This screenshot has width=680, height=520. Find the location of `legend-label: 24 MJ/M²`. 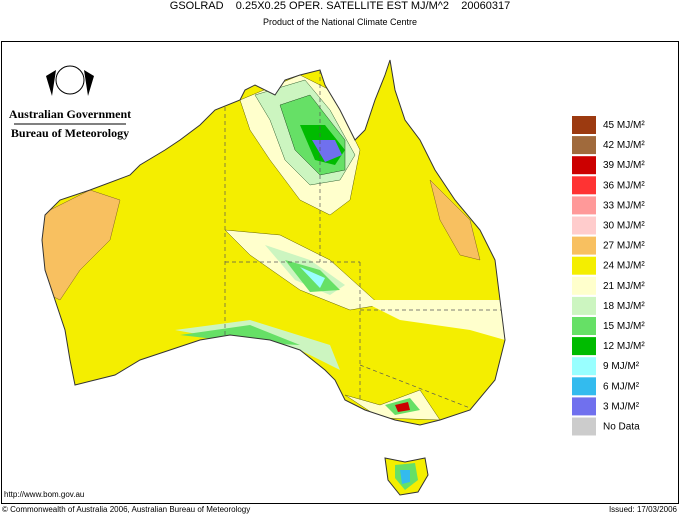

legend-label: 24 MJ/M² is located at coordinates (624, 266).